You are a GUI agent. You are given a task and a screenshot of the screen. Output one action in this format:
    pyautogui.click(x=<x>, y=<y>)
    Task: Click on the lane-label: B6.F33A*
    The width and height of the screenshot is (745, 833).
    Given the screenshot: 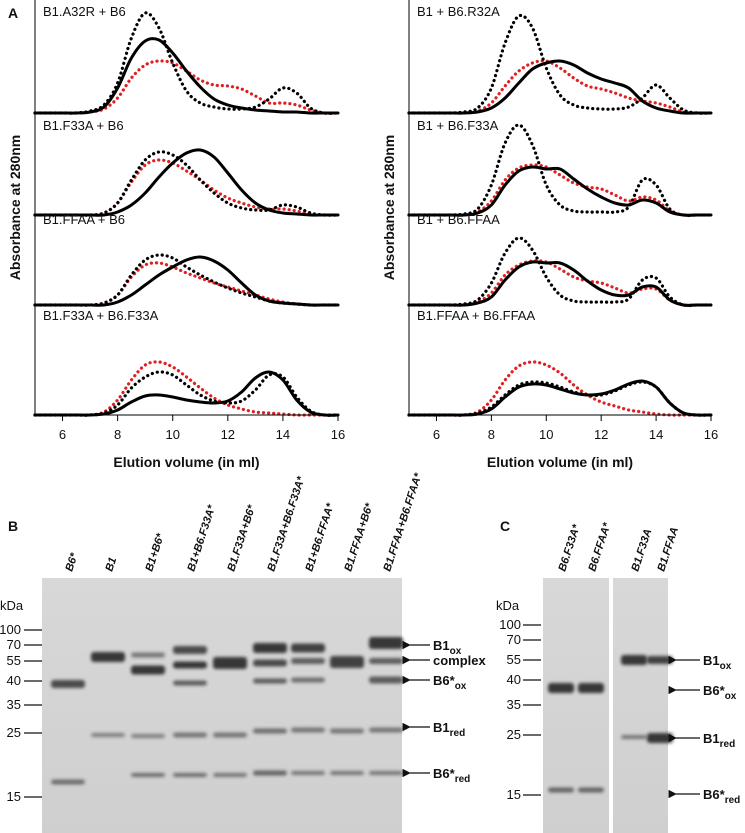 What is the action you would take?
    pyautogui.click(x=569, y=548)
    